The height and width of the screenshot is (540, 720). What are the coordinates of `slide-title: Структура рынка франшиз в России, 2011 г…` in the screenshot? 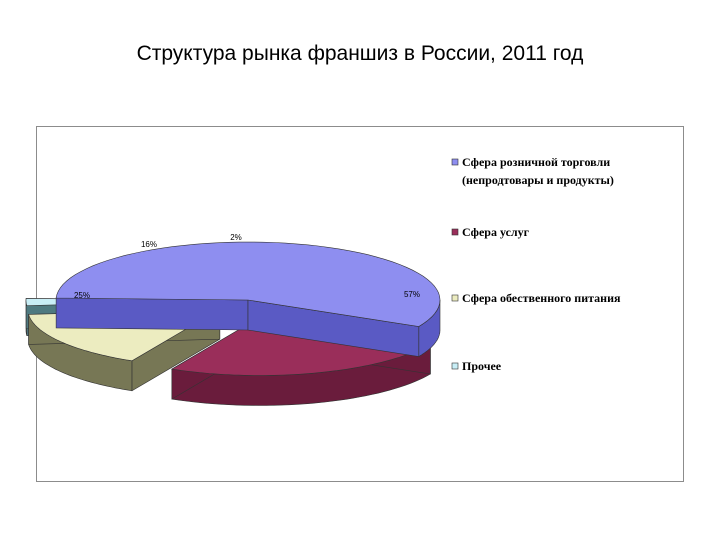 It's located at (360, 53).